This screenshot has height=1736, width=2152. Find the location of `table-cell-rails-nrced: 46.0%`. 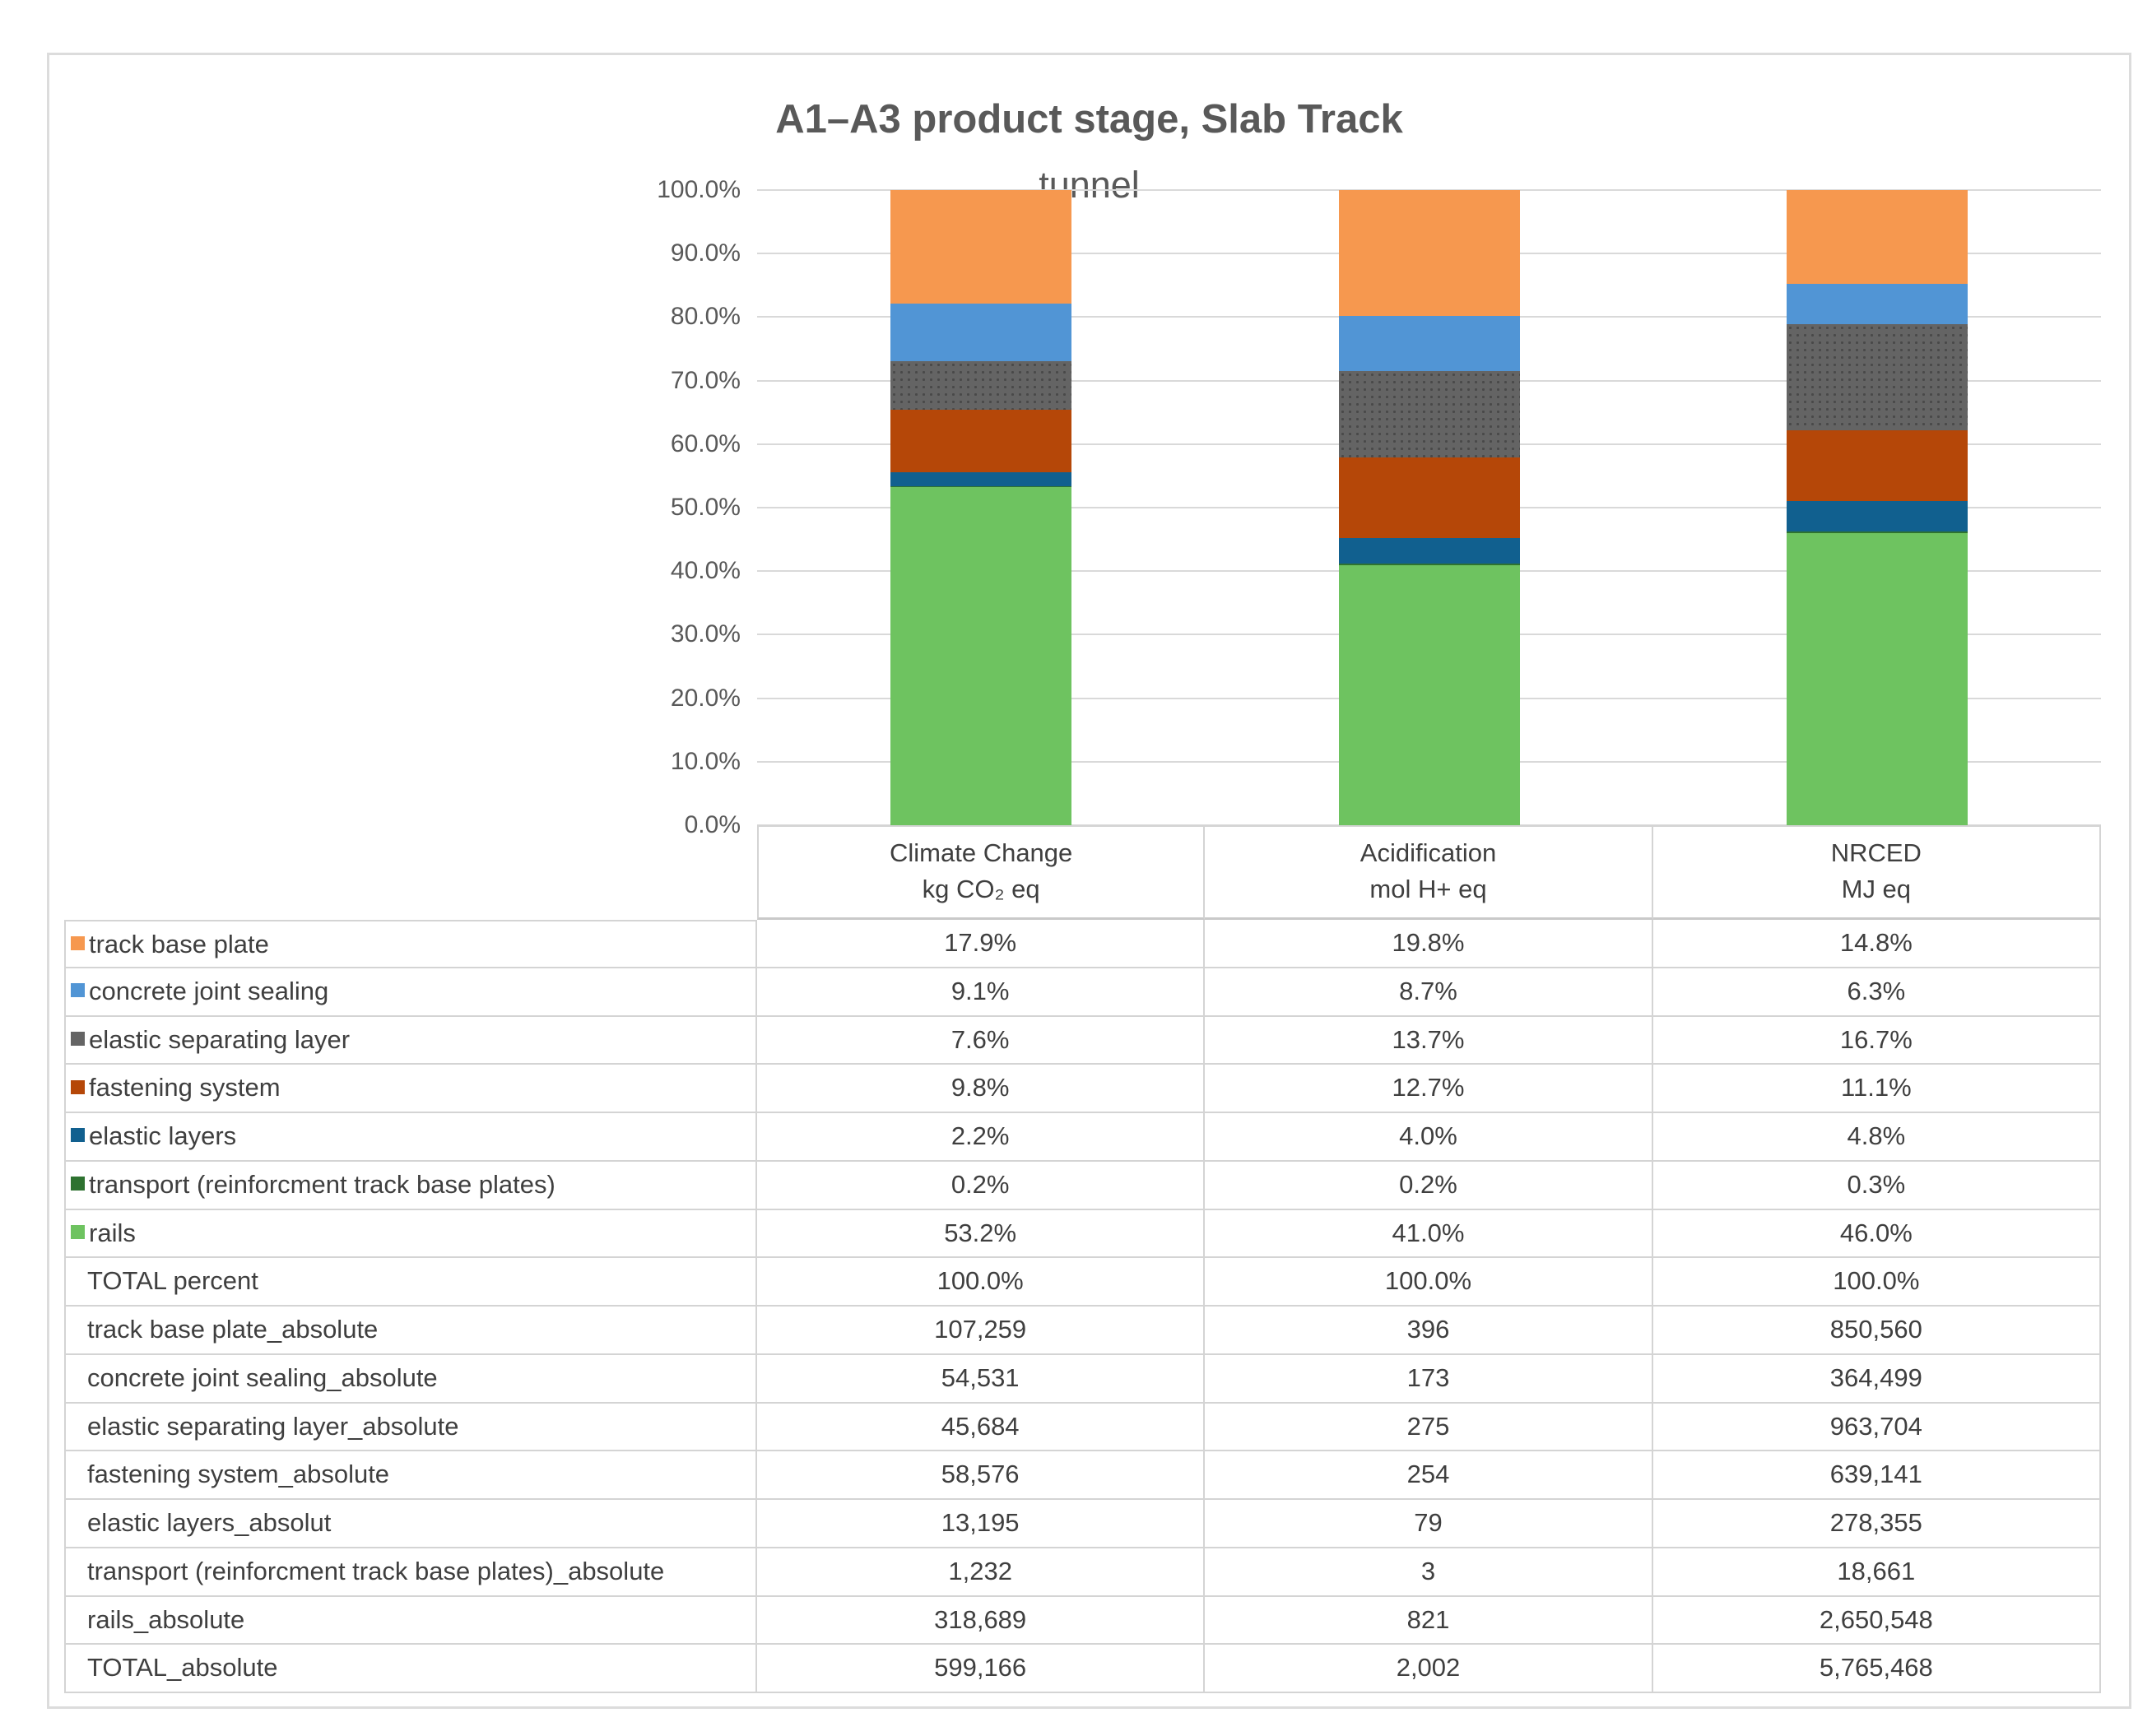

table-cell-rails-nrced: 46.0% is located at coordinates (1876, 1234).